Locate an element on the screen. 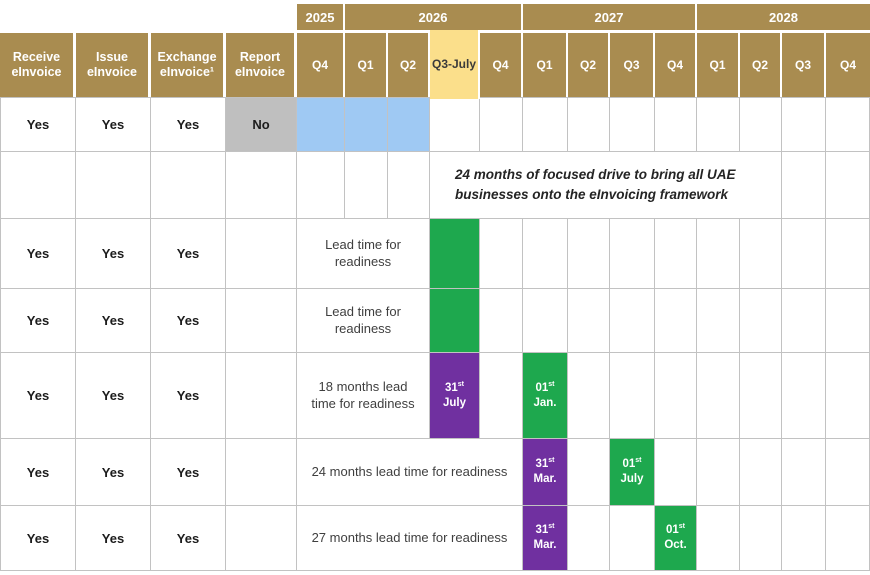  milestone-month: Oct. is located at coordinates (675, 545).